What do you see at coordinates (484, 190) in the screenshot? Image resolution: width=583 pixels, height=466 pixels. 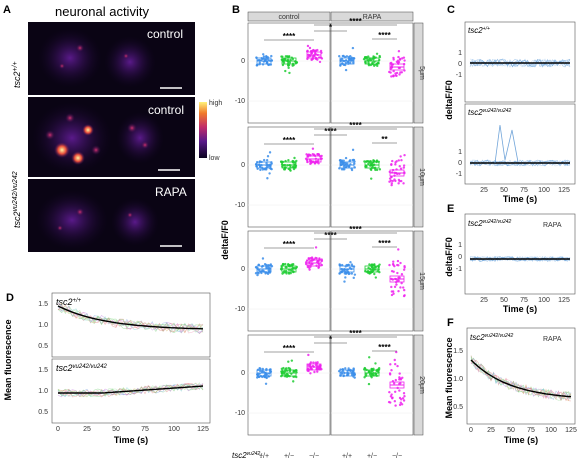 I see `c-xtick-1: 25` at bounding box center [484, 190].